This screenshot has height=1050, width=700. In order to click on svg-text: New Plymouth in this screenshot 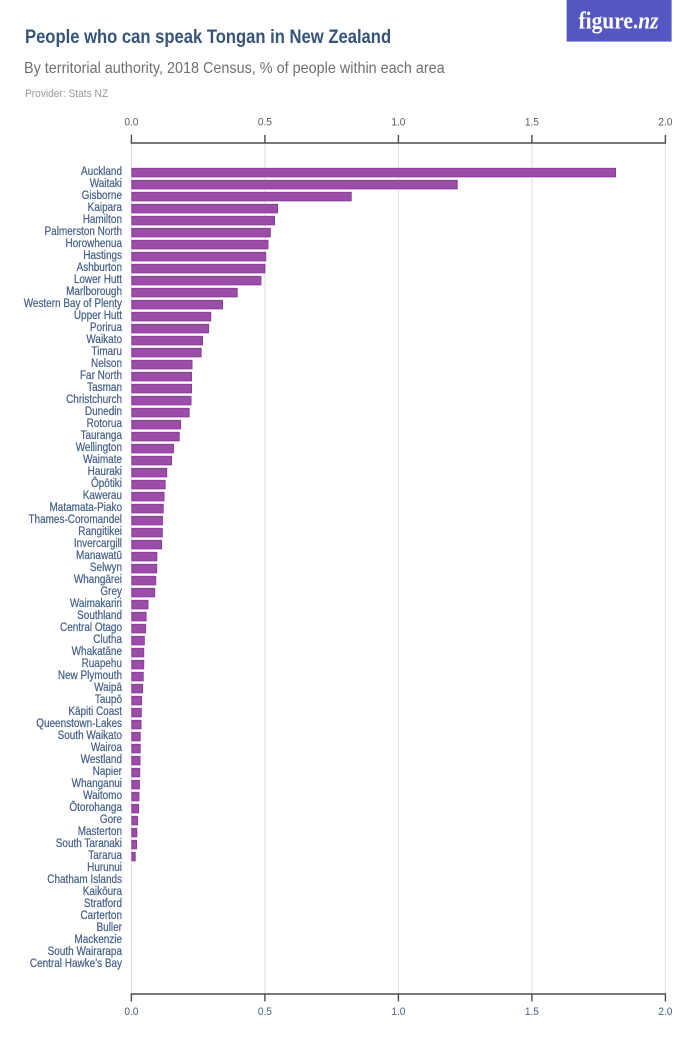, I will do `click(90, 675)`.